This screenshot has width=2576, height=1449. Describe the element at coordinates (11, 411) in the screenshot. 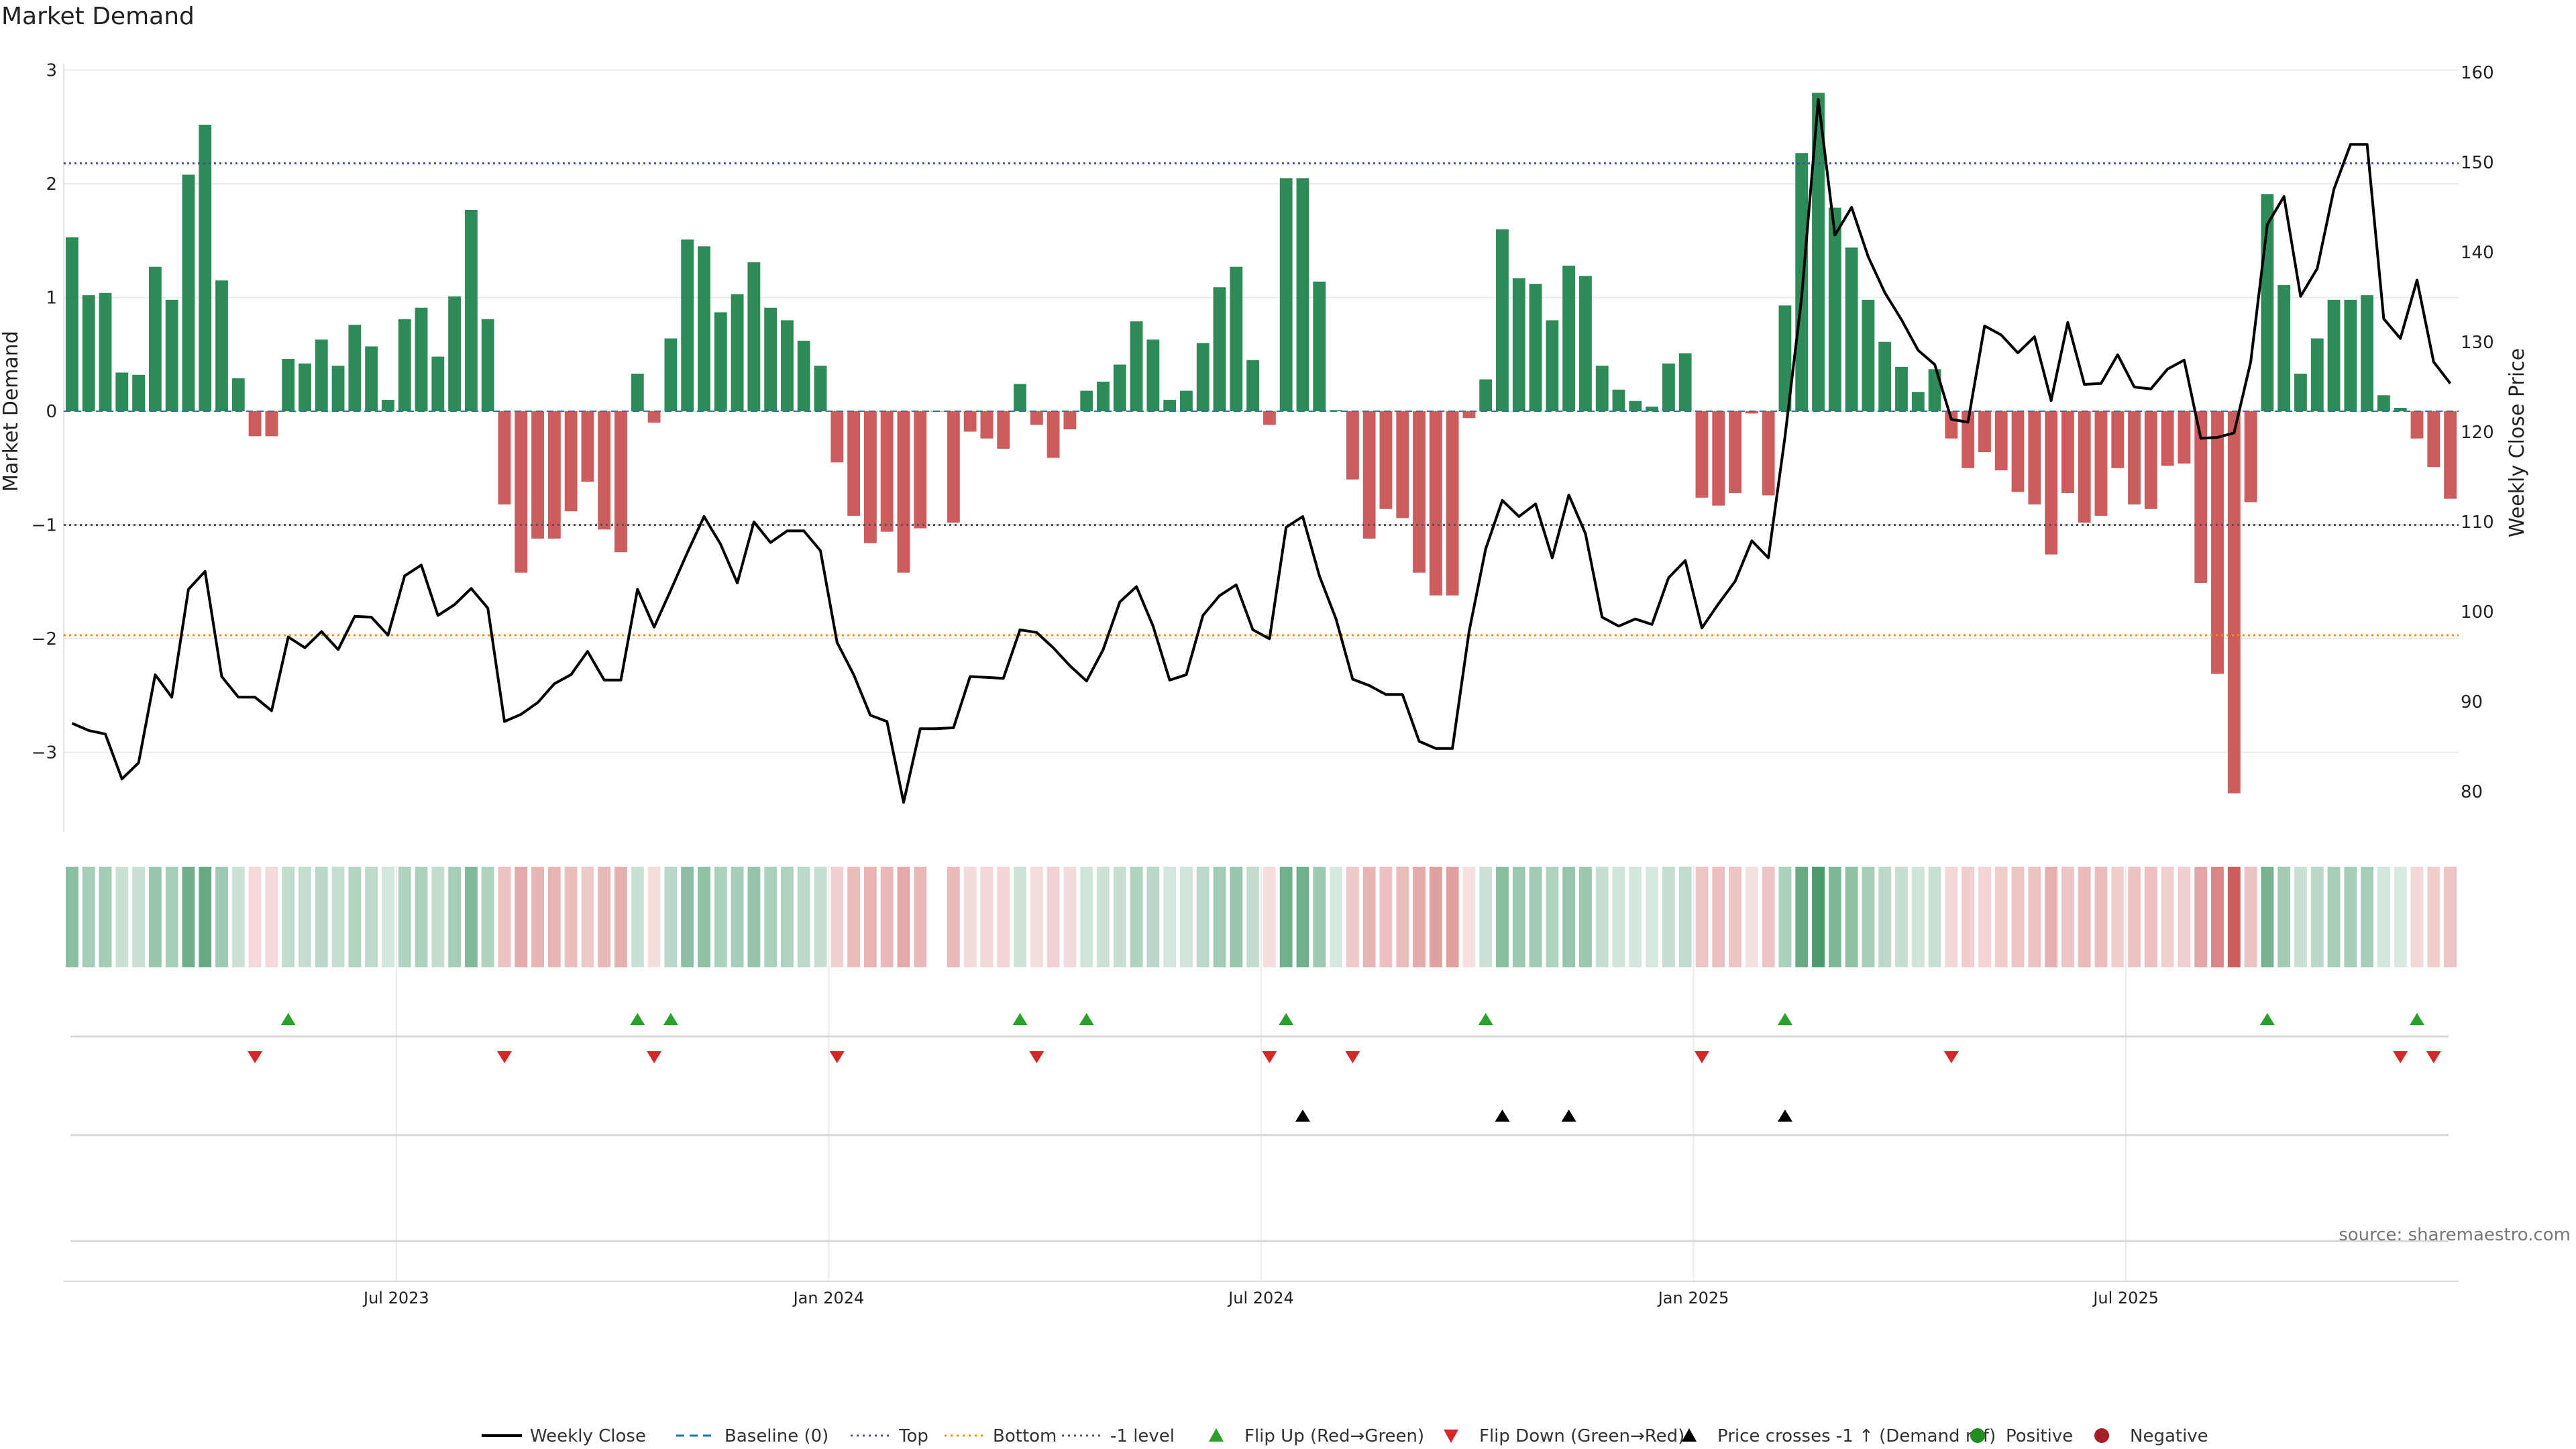

I see `y-axis-label: Market Demand` at that location.